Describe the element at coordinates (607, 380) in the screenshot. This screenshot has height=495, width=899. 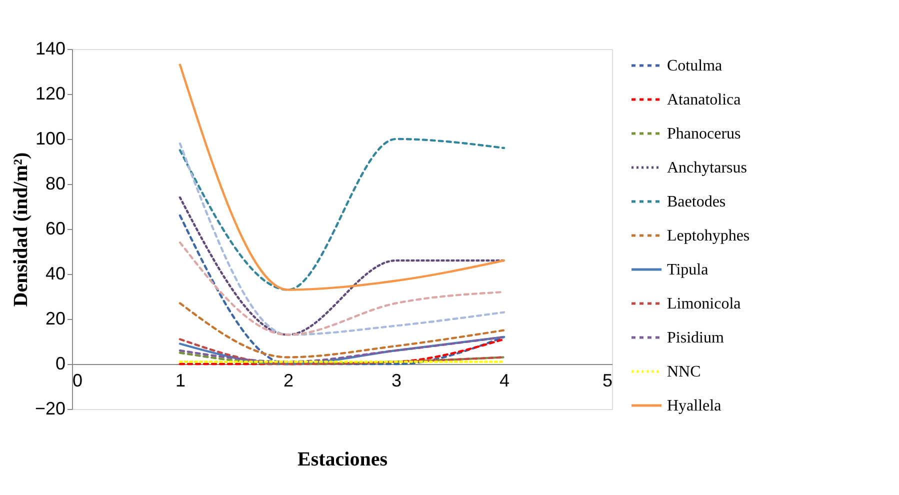
I see `x-tick-label: 5` at that location.